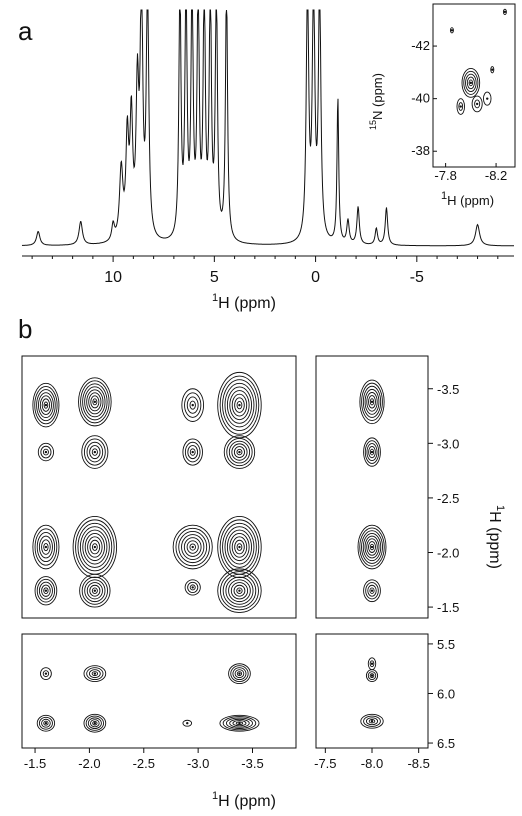 The height and width of the screenshot is (816, 522). Describe the element at coordinates (500, 508) in the screenshot. I see `panel-b-y-label-superscript: 1` at that location.